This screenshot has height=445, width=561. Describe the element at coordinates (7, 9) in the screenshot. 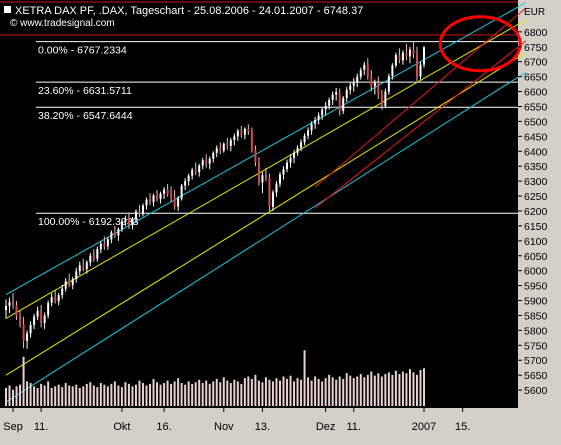

I see `chart-menu-icon` at that location.